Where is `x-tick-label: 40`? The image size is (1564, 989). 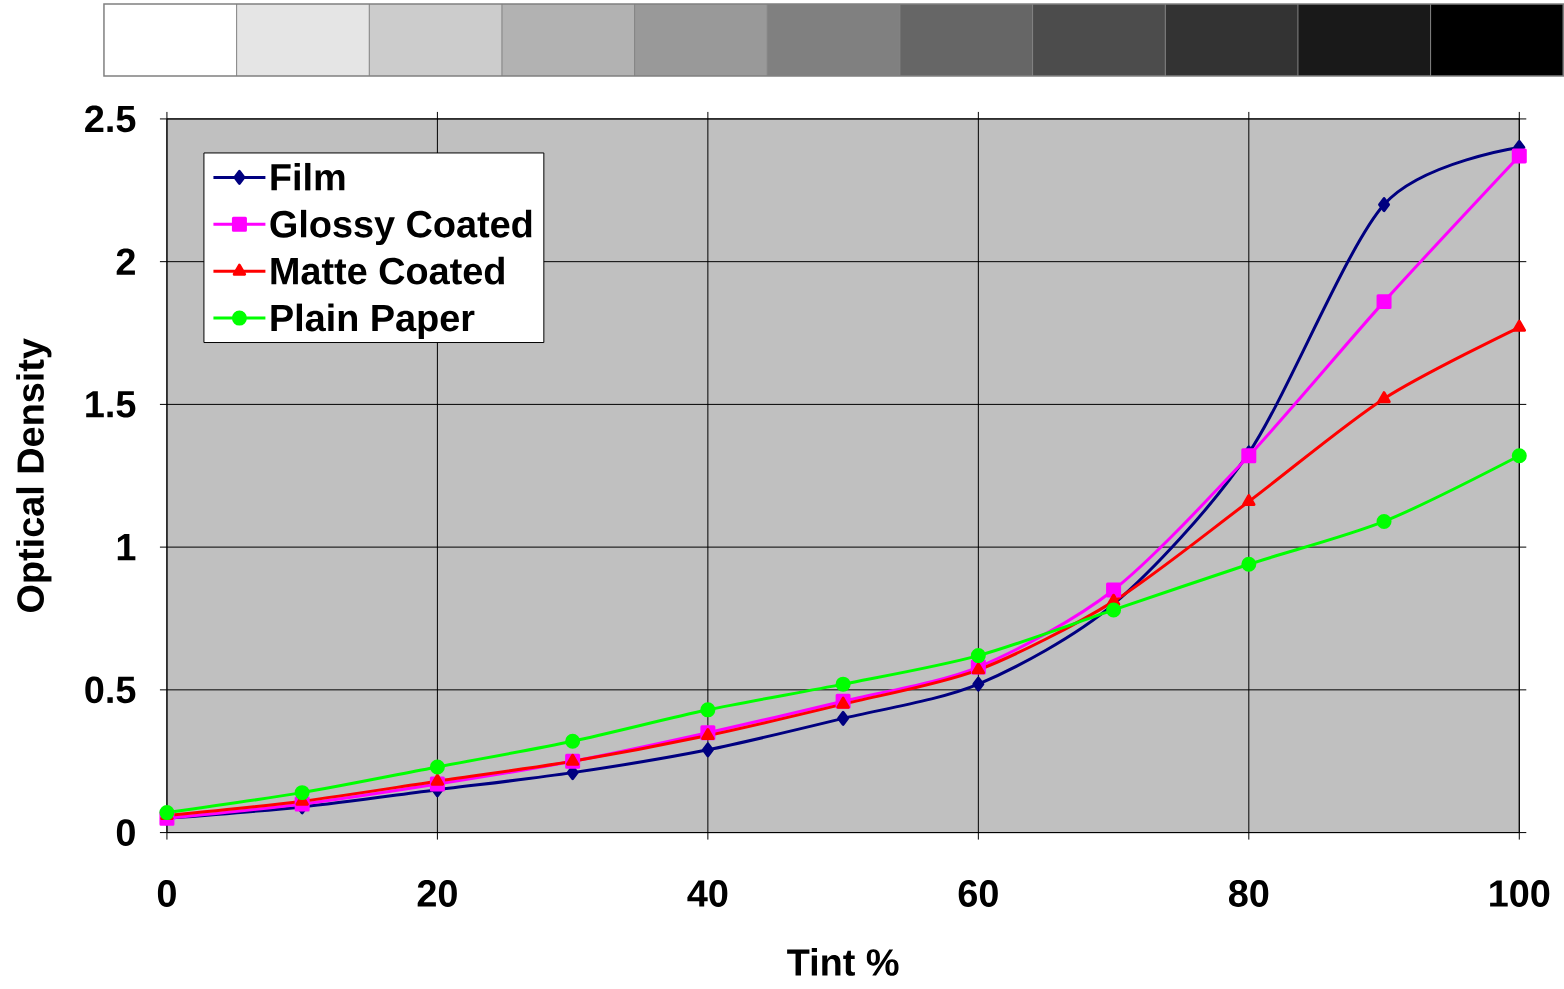 x-tick-label: 40 is located at coordinates (707, 894).